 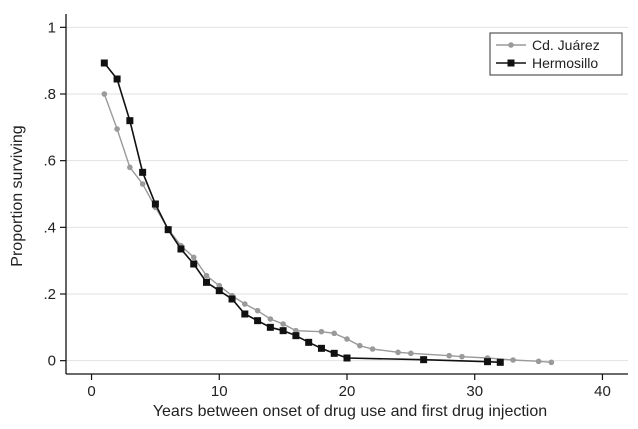 I want to click on y-tick-label-5: 1, so click(x=52, y=27).